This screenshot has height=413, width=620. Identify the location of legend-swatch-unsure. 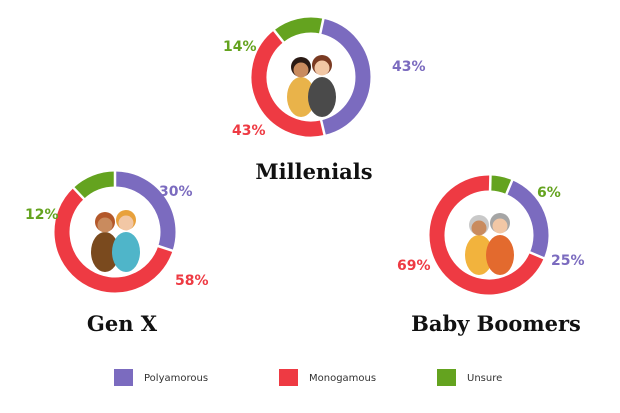
(446, 377).